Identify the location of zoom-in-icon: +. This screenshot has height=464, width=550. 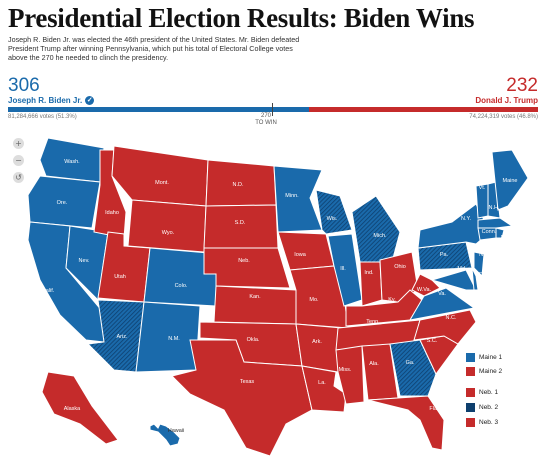
(18, 143).